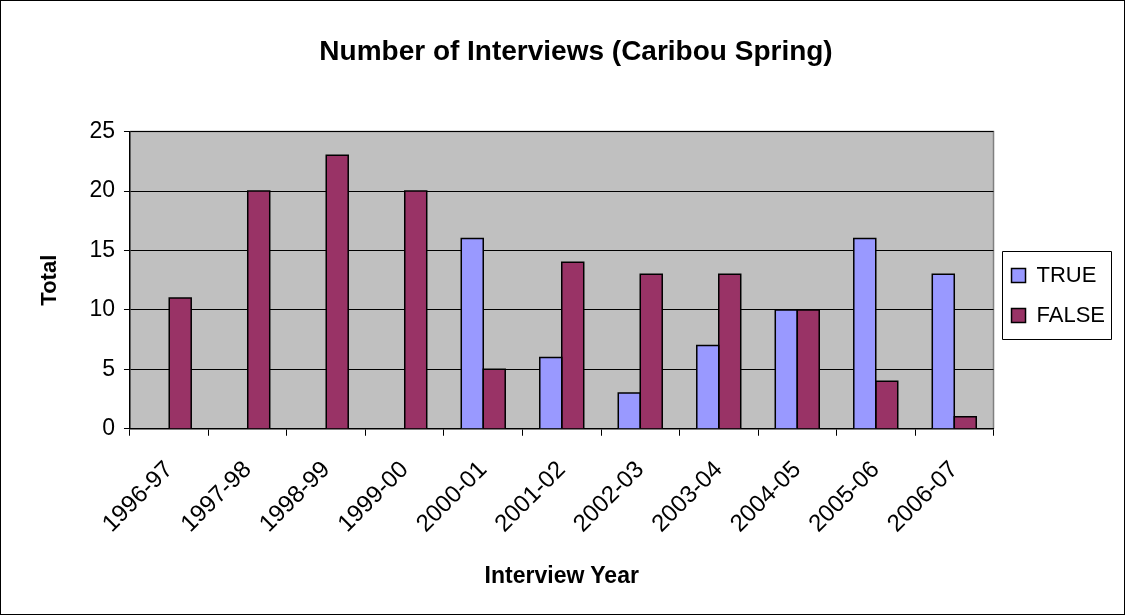  What do you see at coordinates (1066, 274) in the screenshot?
I see `legend-label: TRUE` at bounding box center [1066, 274].